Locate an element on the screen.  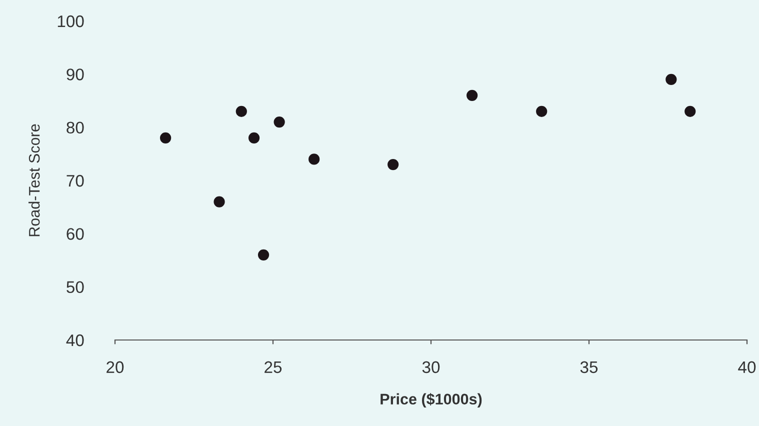
y-tick-label: 60 is located at coordinates (75, 234).